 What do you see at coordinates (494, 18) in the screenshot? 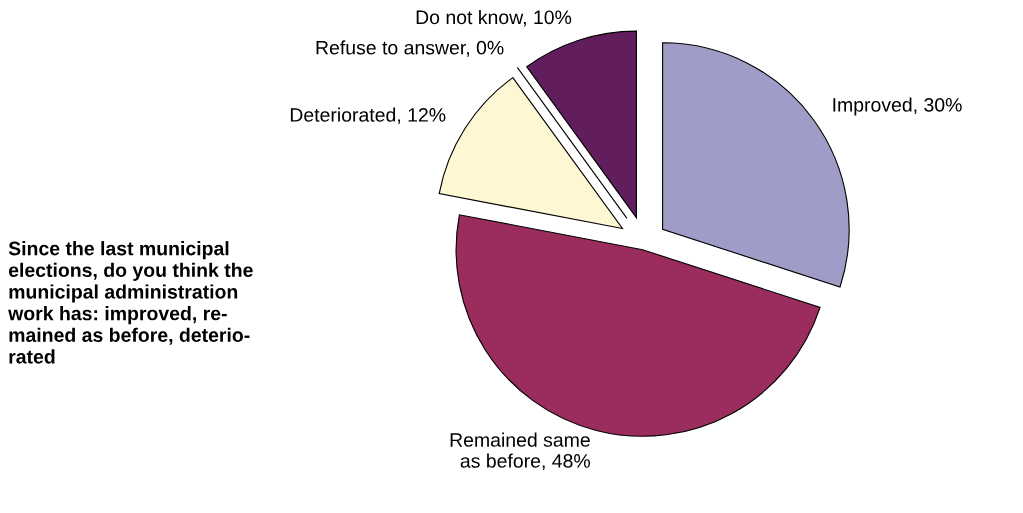
I see `slice-label: Do not know, 10%` at bounding box center [494, 18].